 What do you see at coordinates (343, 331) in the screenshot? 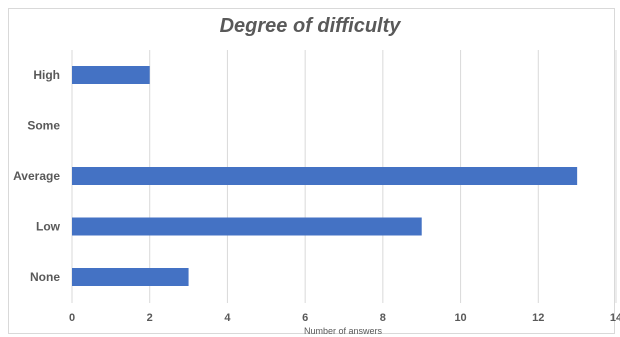
I see `x-axis-title: Number of answers` at bounding box center [343, 331].